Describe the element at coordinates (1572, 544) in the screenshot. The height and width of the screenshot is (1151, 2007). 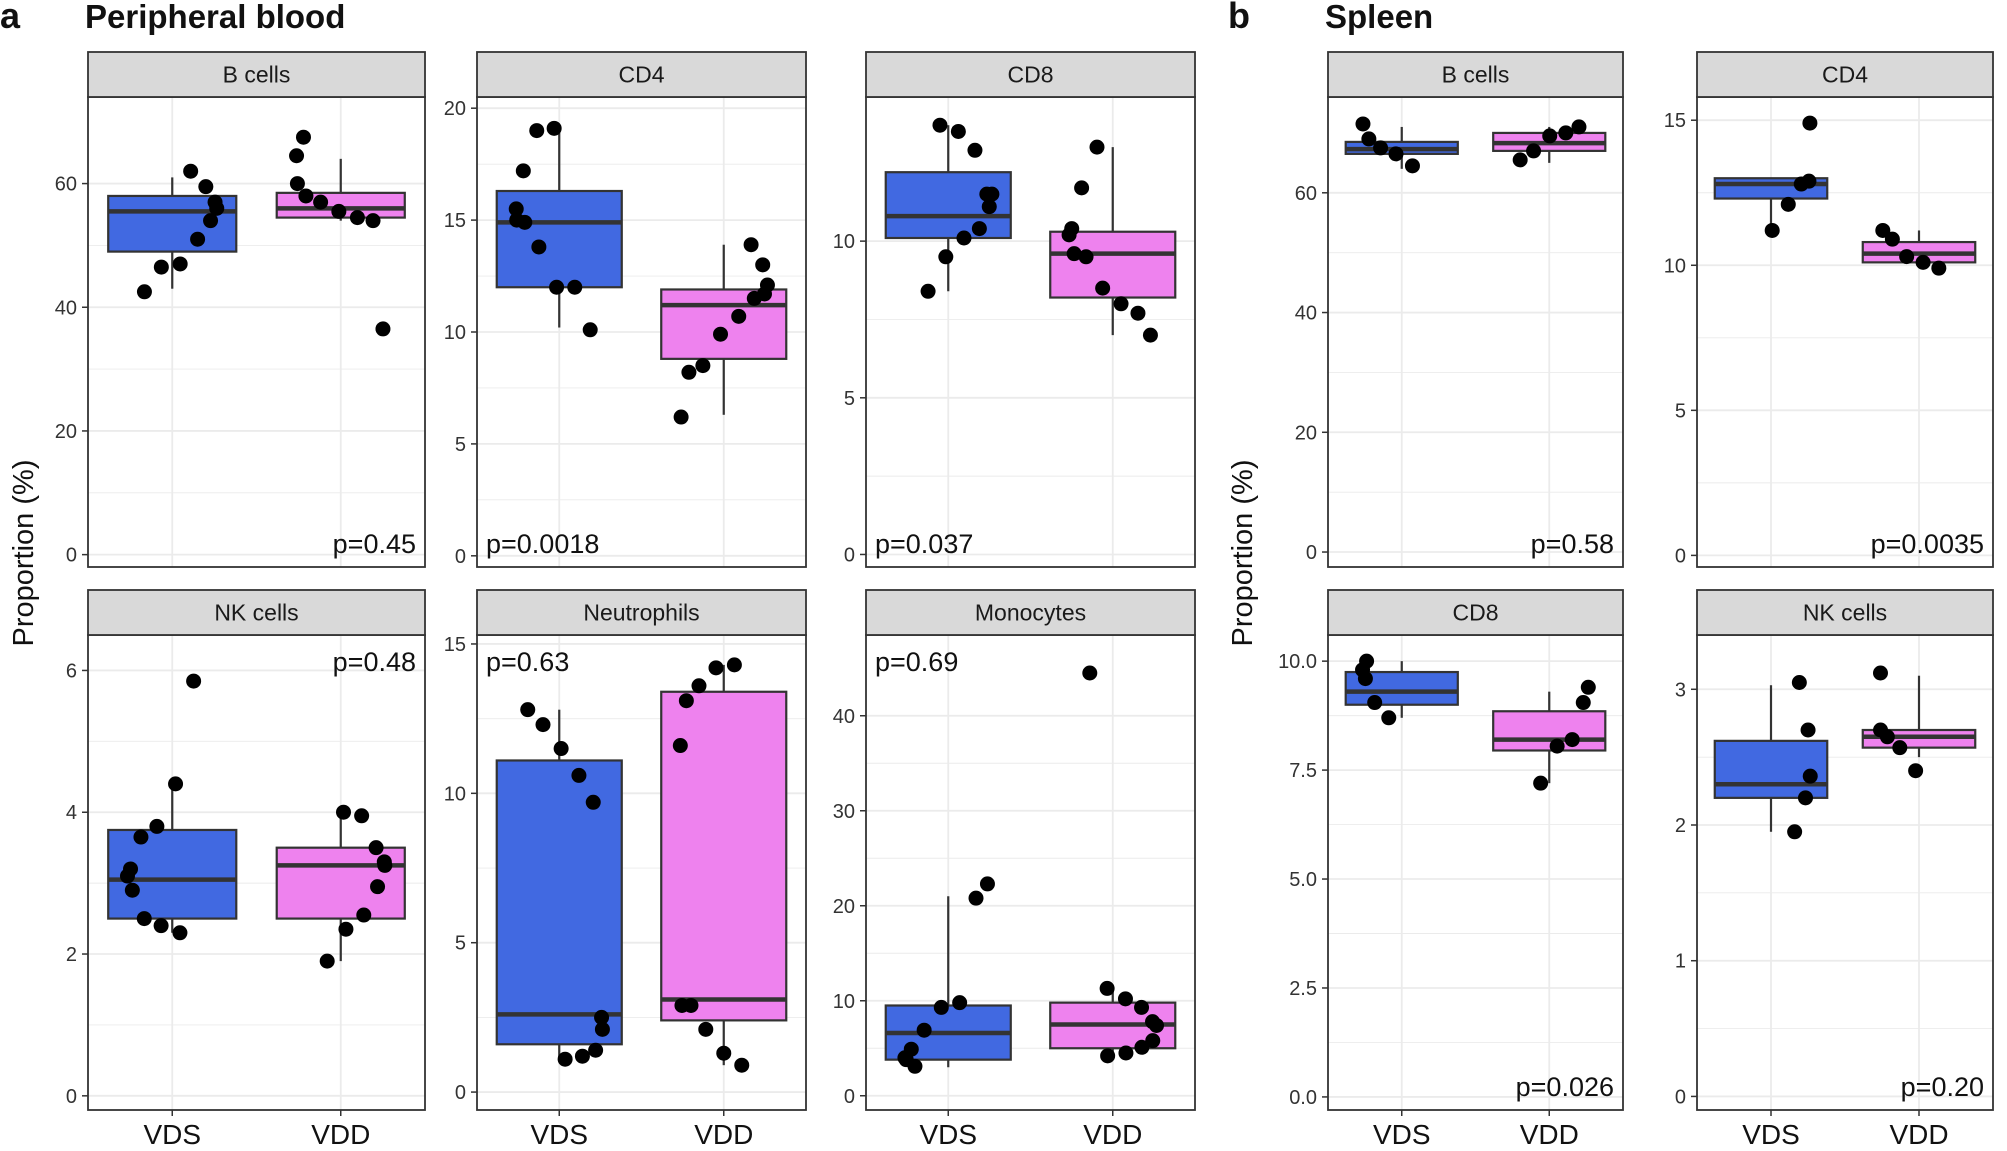
I see `p-value-label: p=0.58` at that location.